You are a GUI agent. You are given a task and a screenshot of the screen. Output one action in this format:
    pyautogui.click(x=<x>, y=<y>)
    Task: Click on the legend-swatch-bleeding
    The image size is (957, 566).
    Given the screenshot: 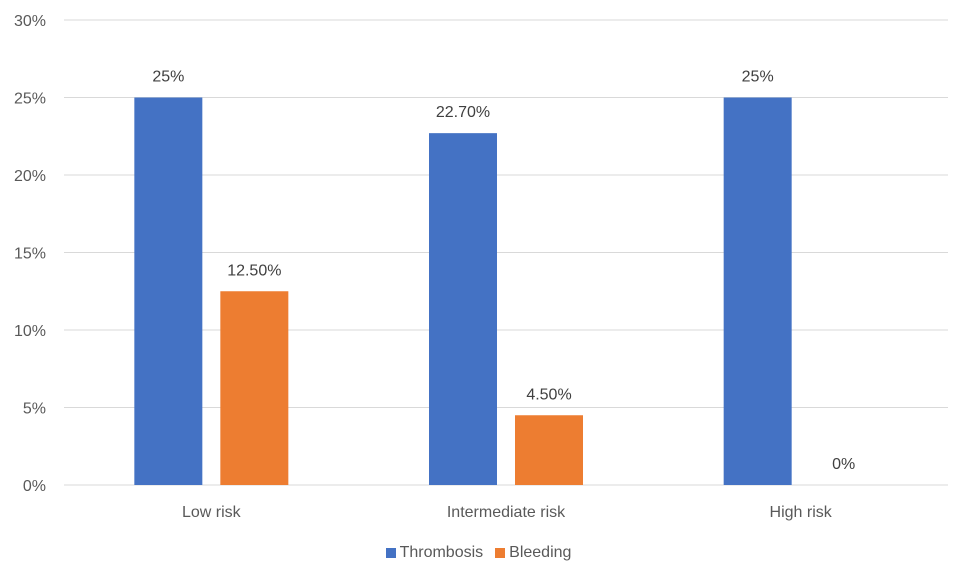 What is the action you would take?
    pyautogui.click(x=500, y=553)
    